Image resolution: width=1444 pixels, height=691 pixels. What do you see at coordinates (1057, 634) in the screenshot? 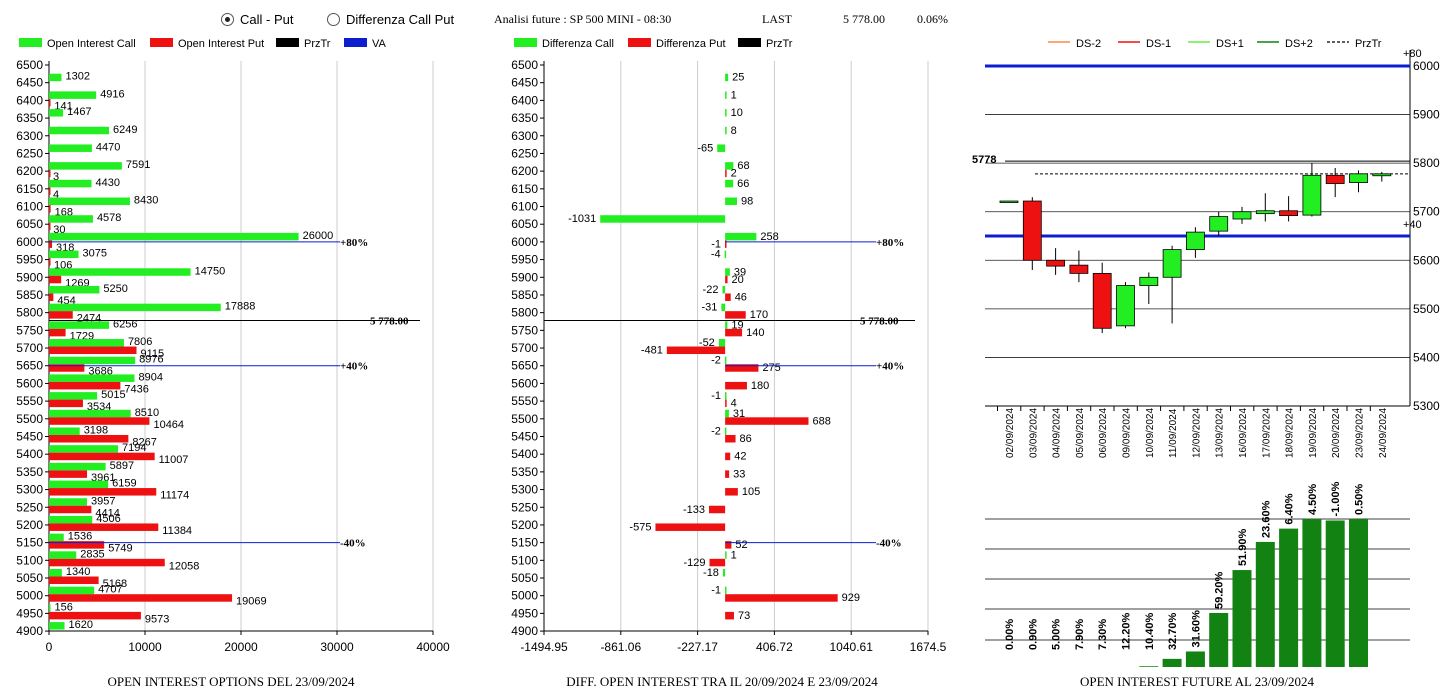
I see `future-bar-label: 5.00%` at bounding box center [1057, 634].